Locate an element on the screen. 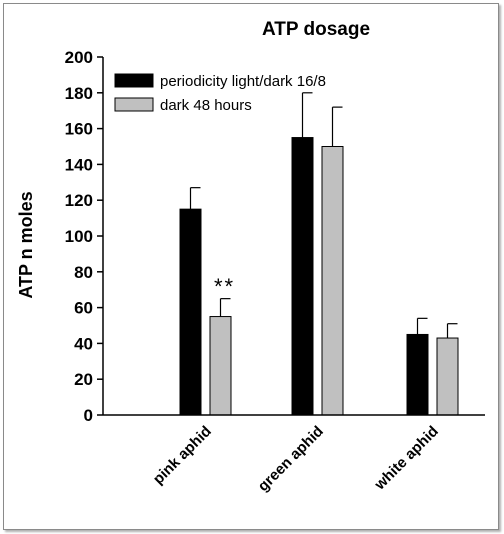 This screenshot has width=504, height=534. x-tick-label: pink aphid is located at coordinates (182, 455).